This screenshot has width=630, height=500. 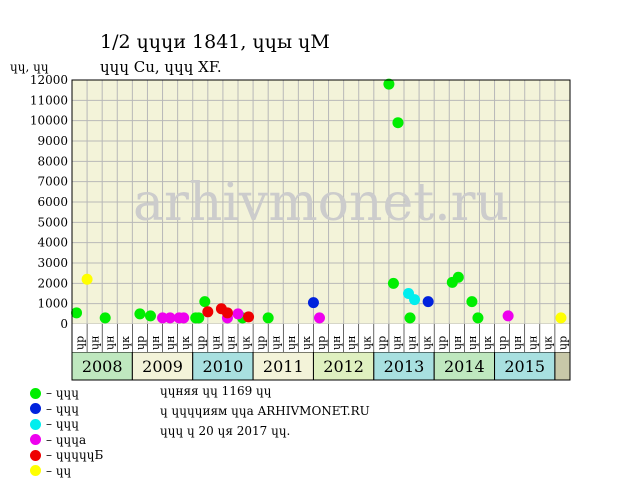 What do you see at coordinates (29, 67) in the screenshot?
I see `y-axis-label: ɥɥ, ɥɥ` at bounding box center [29, 67].